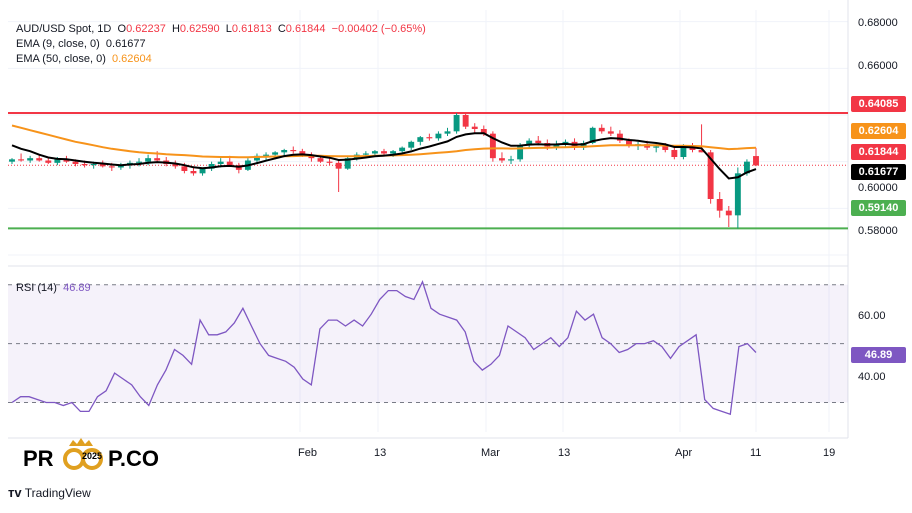  Describe the element at coordinates (58, 44) in the screenshot. I see `ema9-label: EMA (9, close, 0)` at that location.